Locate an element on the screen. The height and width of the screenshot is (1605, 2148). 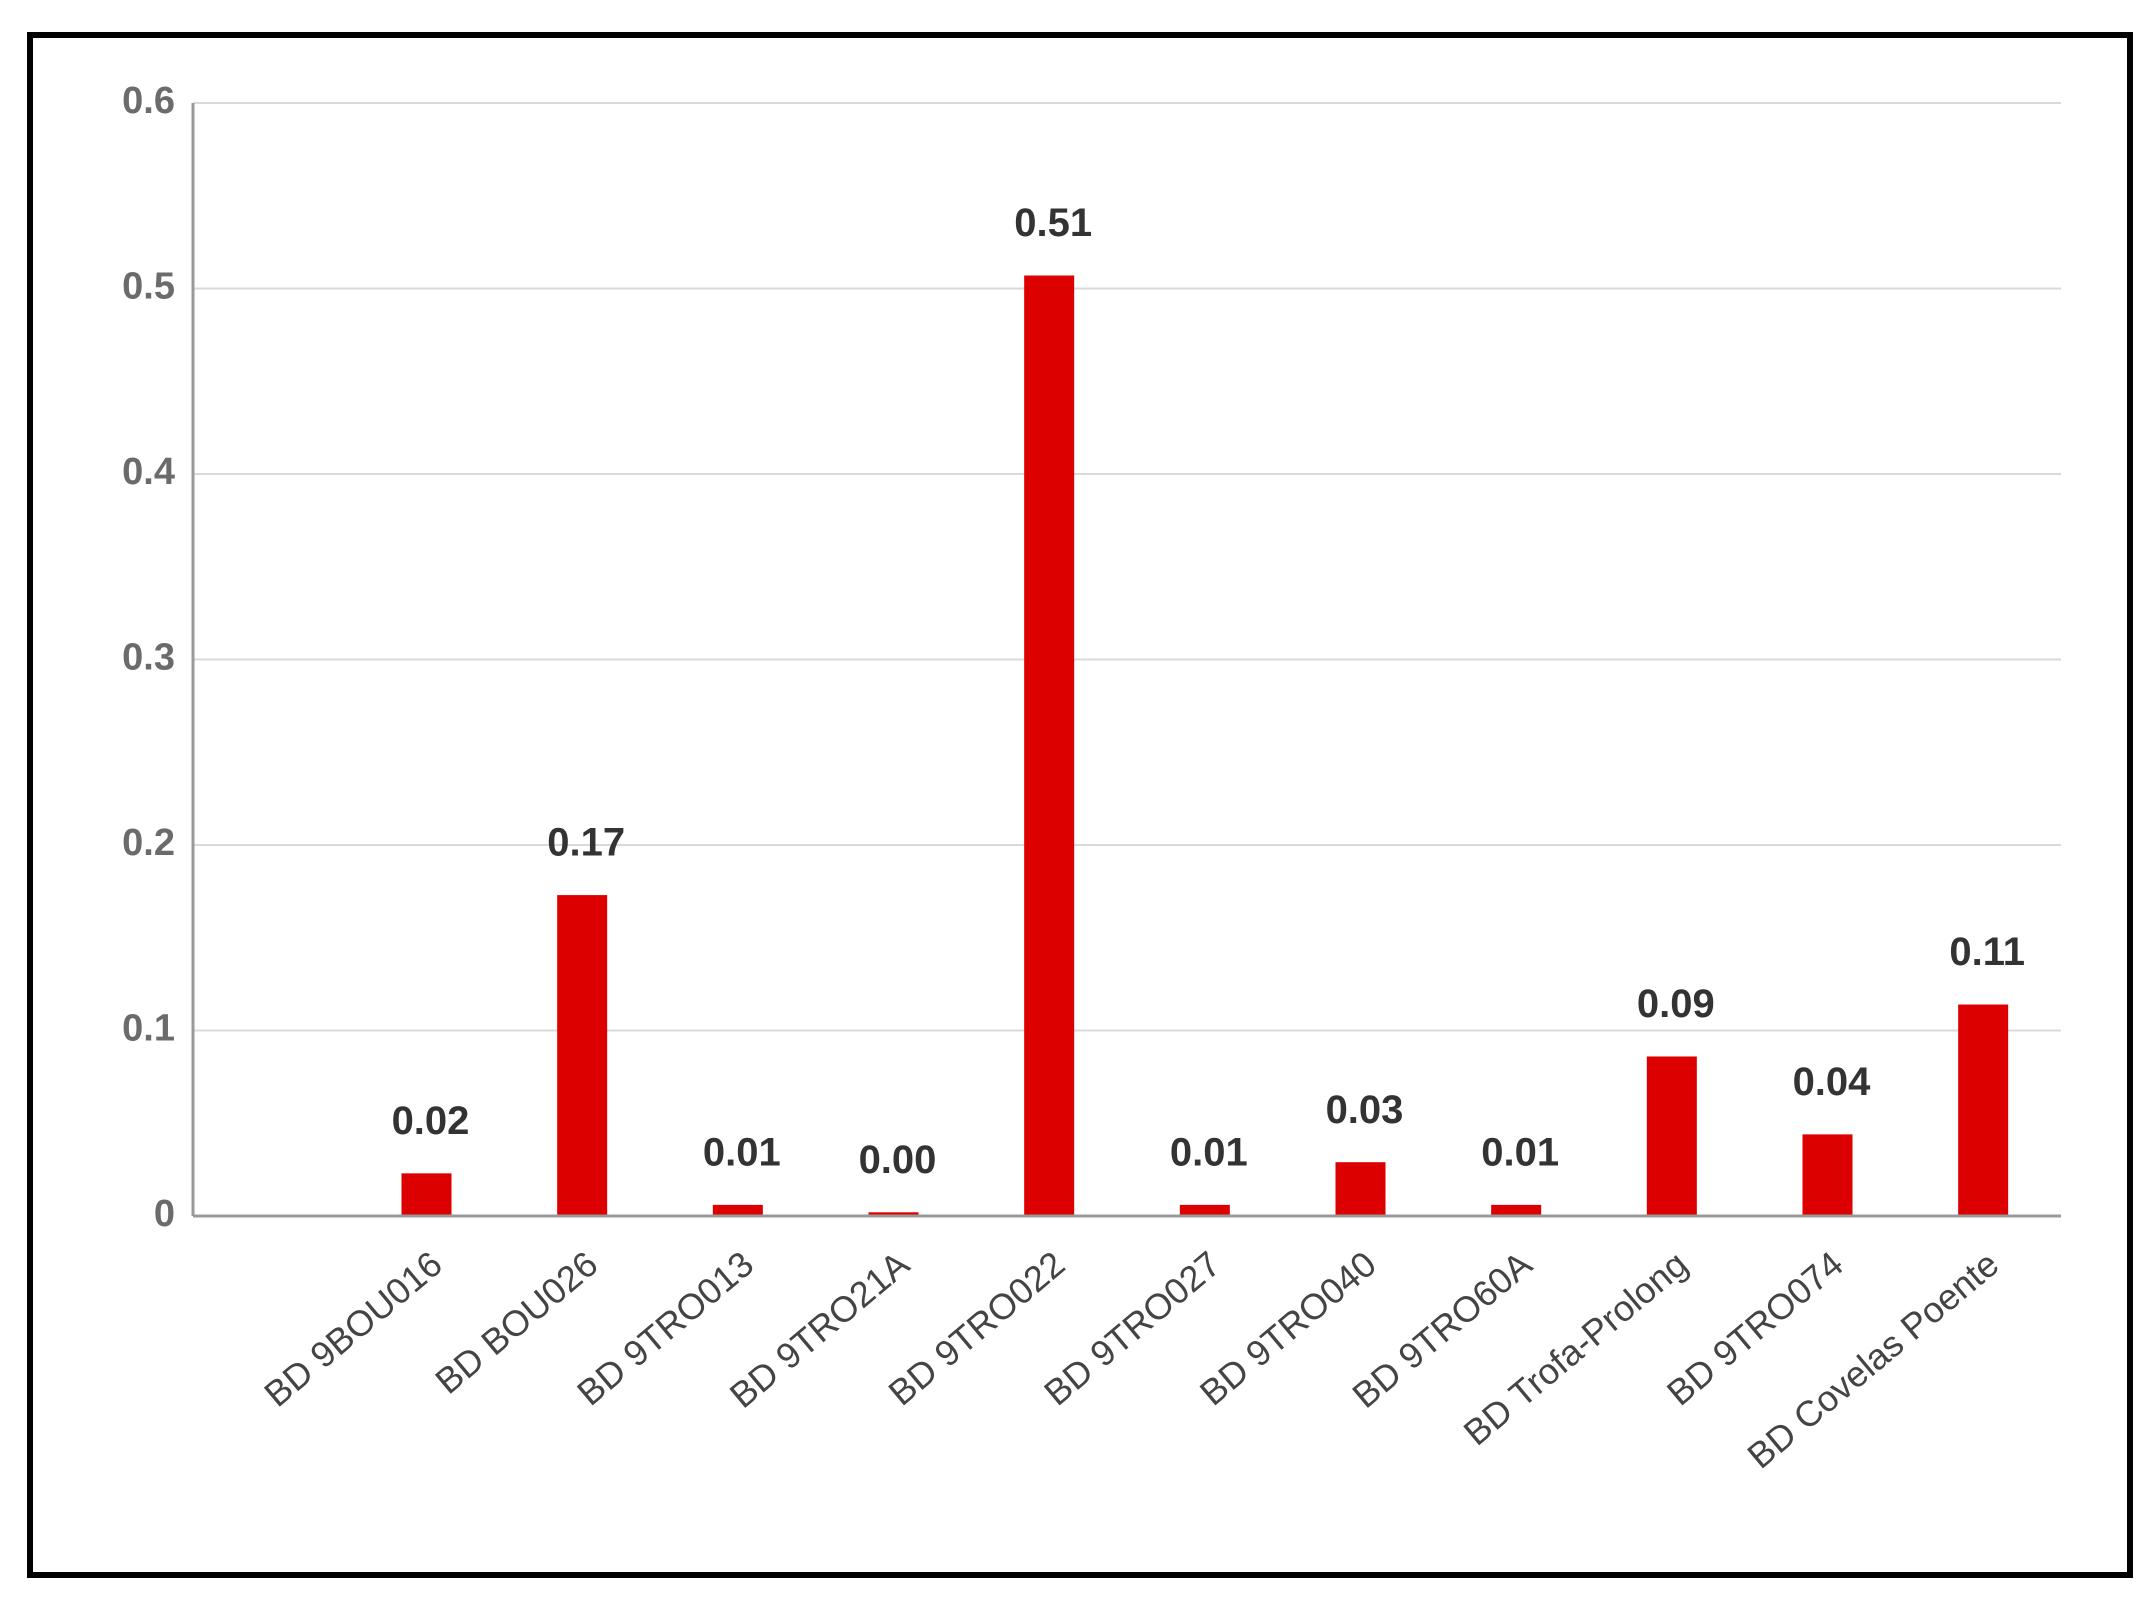
y-tick-label: 0.1 is located at coordinates (148, 1029).